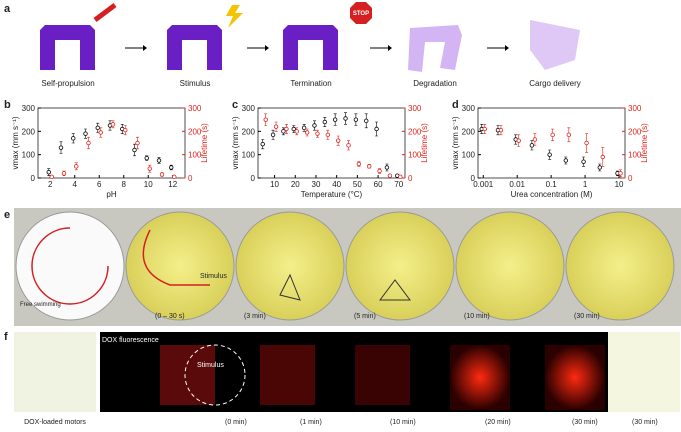 This screenshot has height=432, width=681. Describe the element at coordinates (67, 83) in the screenshot. I see `step-label: Self-propulsion` at that location.